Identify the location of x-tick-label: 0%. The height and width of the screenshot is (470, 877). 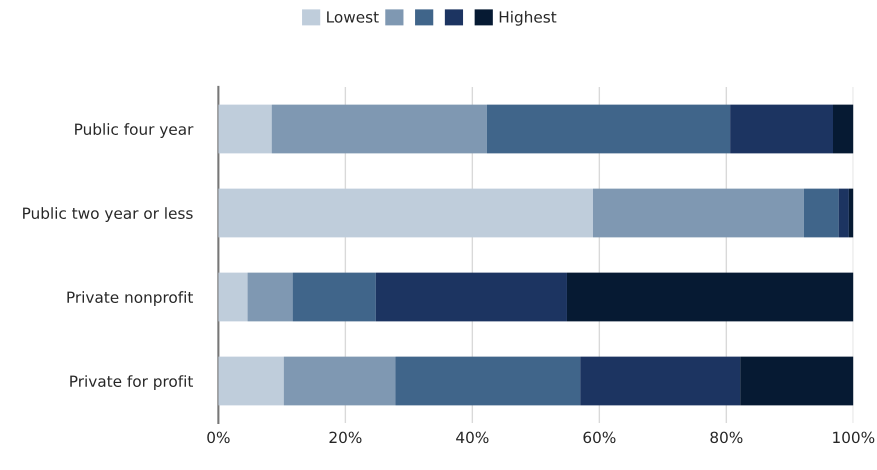
(218, 438).